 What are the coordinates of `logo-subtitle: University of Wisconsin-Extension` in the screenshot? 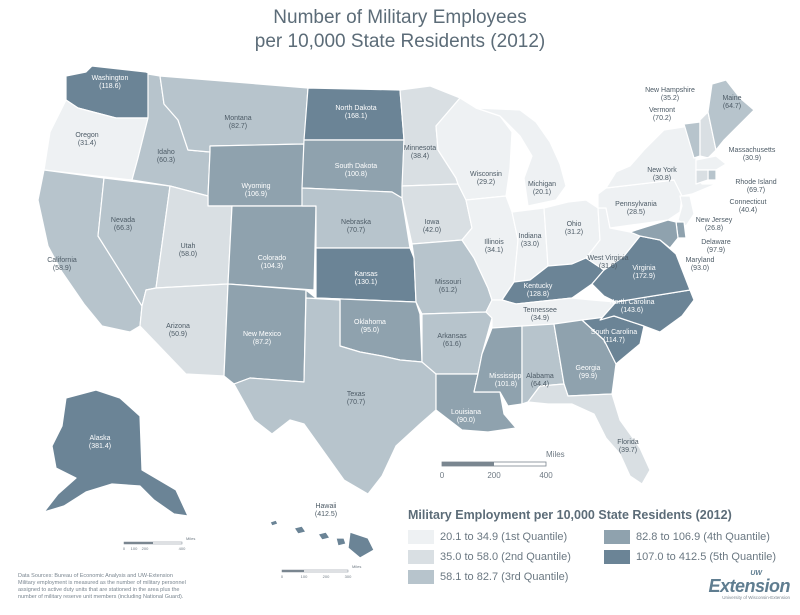 It's located at (756, 597).